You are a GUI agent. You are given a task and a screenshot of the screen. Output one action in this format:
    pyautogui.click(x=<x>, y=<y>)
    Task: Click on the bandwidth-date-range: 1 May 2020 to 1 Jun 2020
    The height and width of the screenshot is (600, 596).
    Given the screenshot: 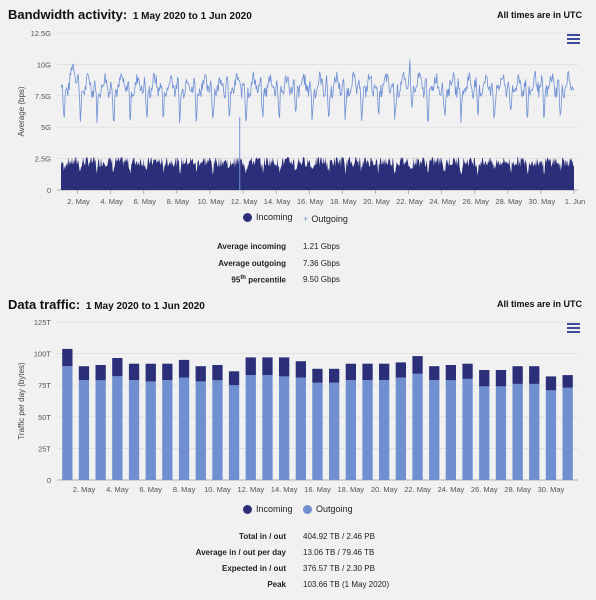 What is the action you would take?
    pyautogui.click(x=192, y=16)
    